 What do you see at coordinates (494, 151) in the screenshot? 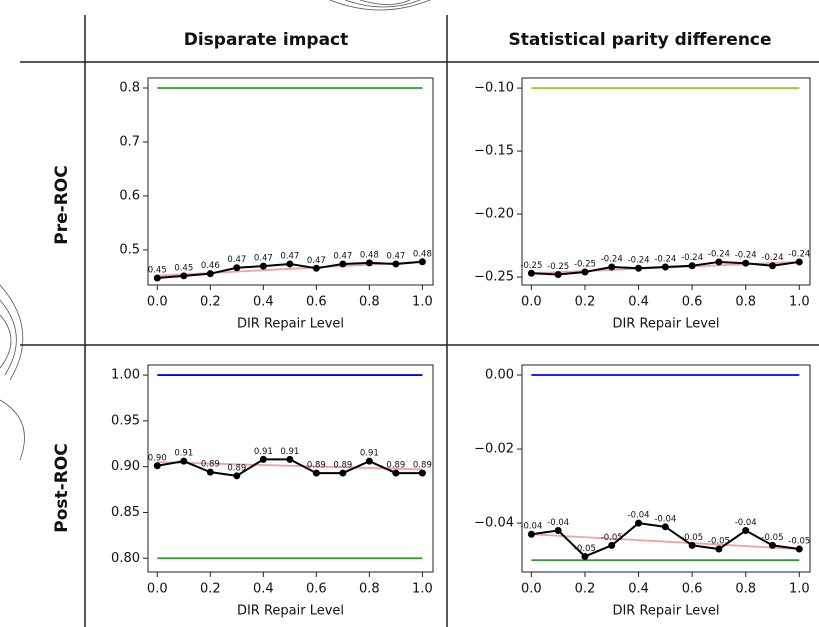
I see `y-tick-label: −0.15` at bounding box center [494, 151].